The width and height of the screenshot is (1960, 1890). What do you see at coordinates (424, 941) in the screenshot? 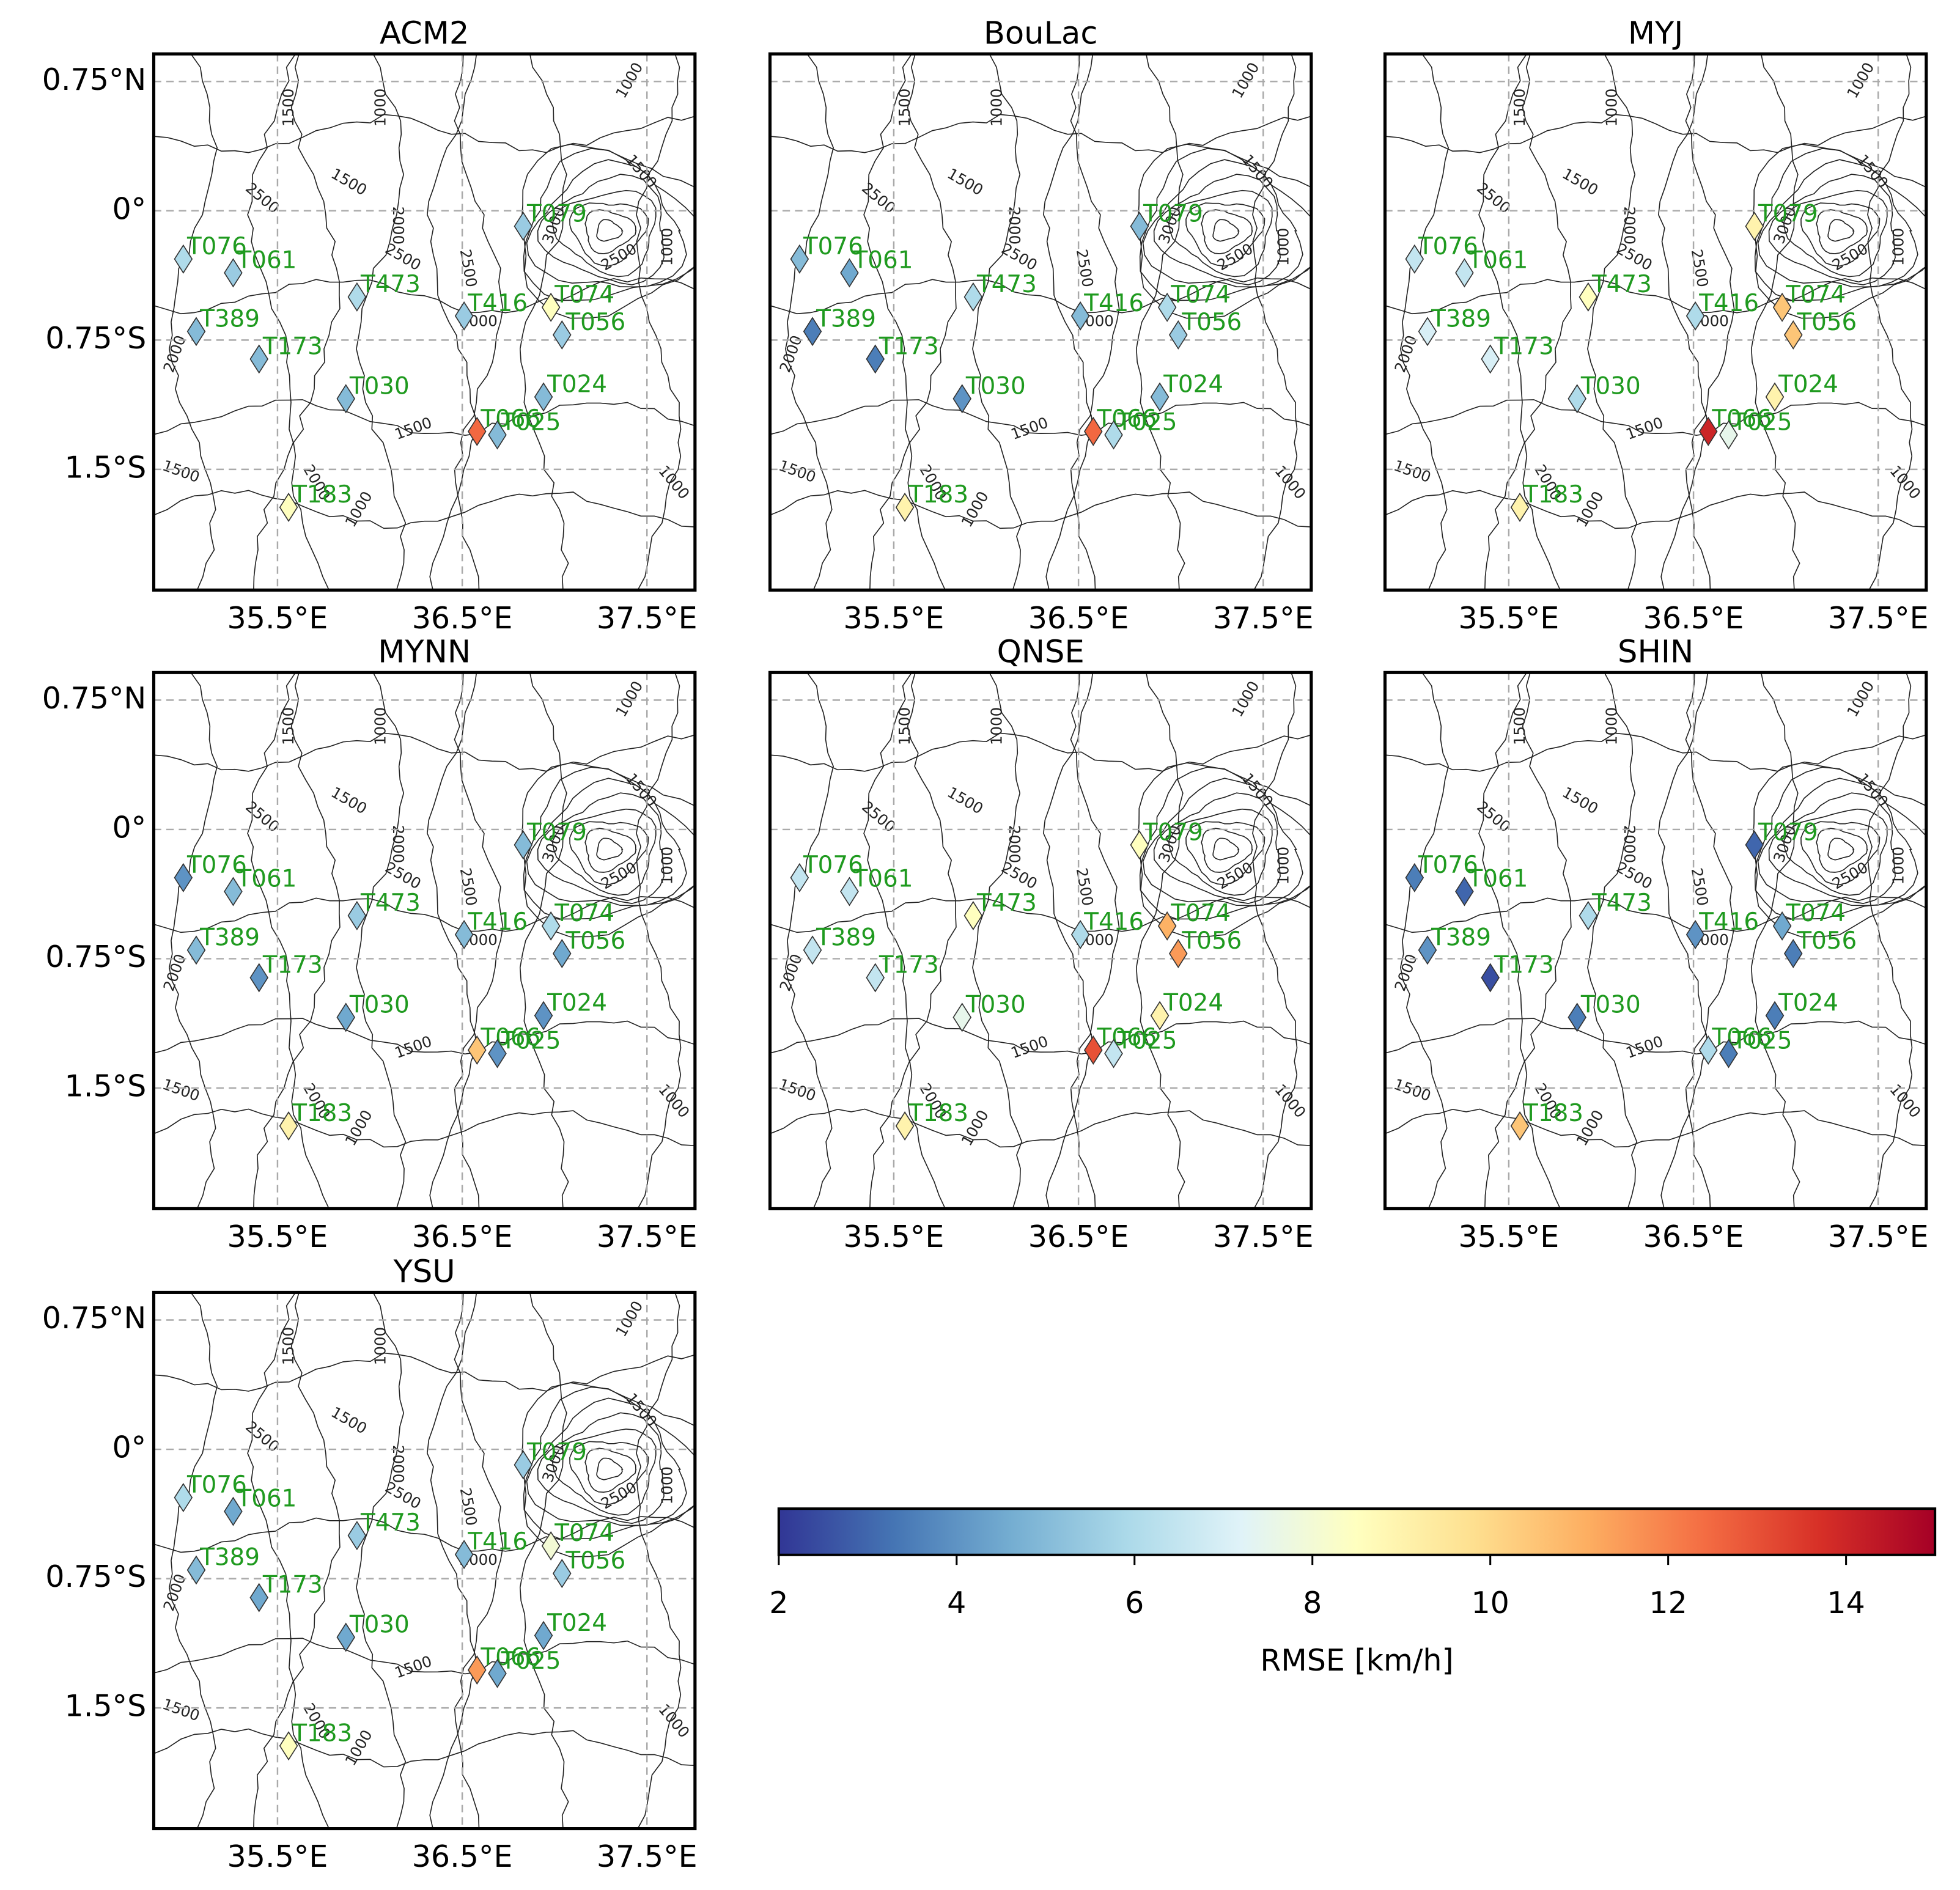
I see `panel-background` at bounding box center [424, 941].